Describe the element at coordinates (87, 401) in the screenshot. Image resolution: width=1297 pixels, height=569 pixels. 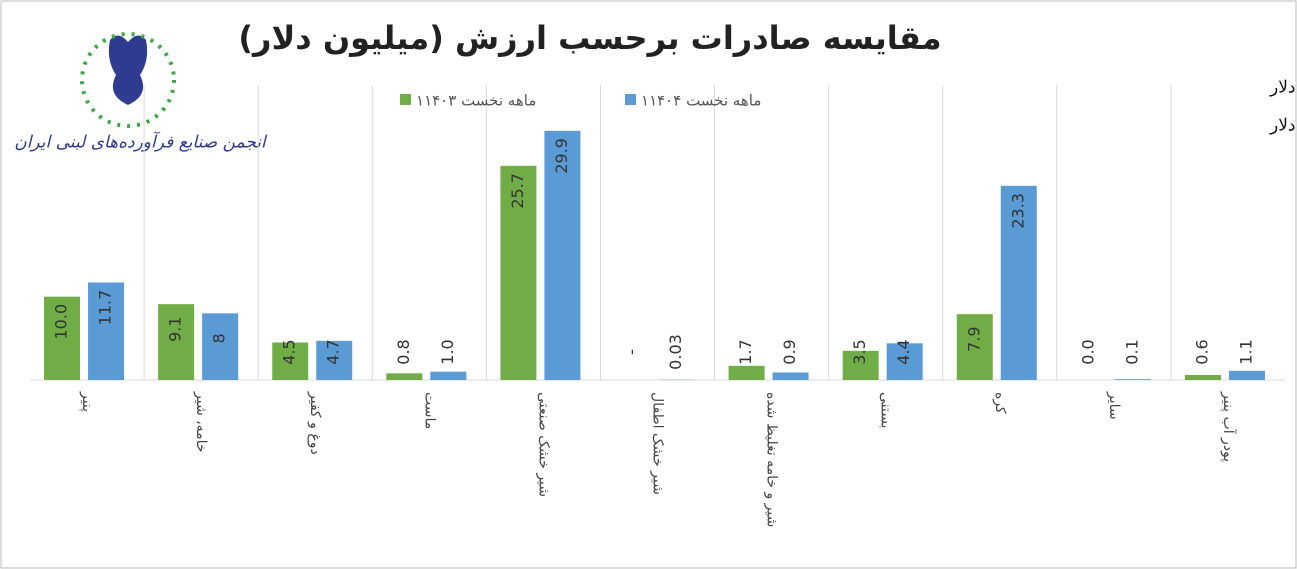
I see `x-tick-label: پنیر` at that location.